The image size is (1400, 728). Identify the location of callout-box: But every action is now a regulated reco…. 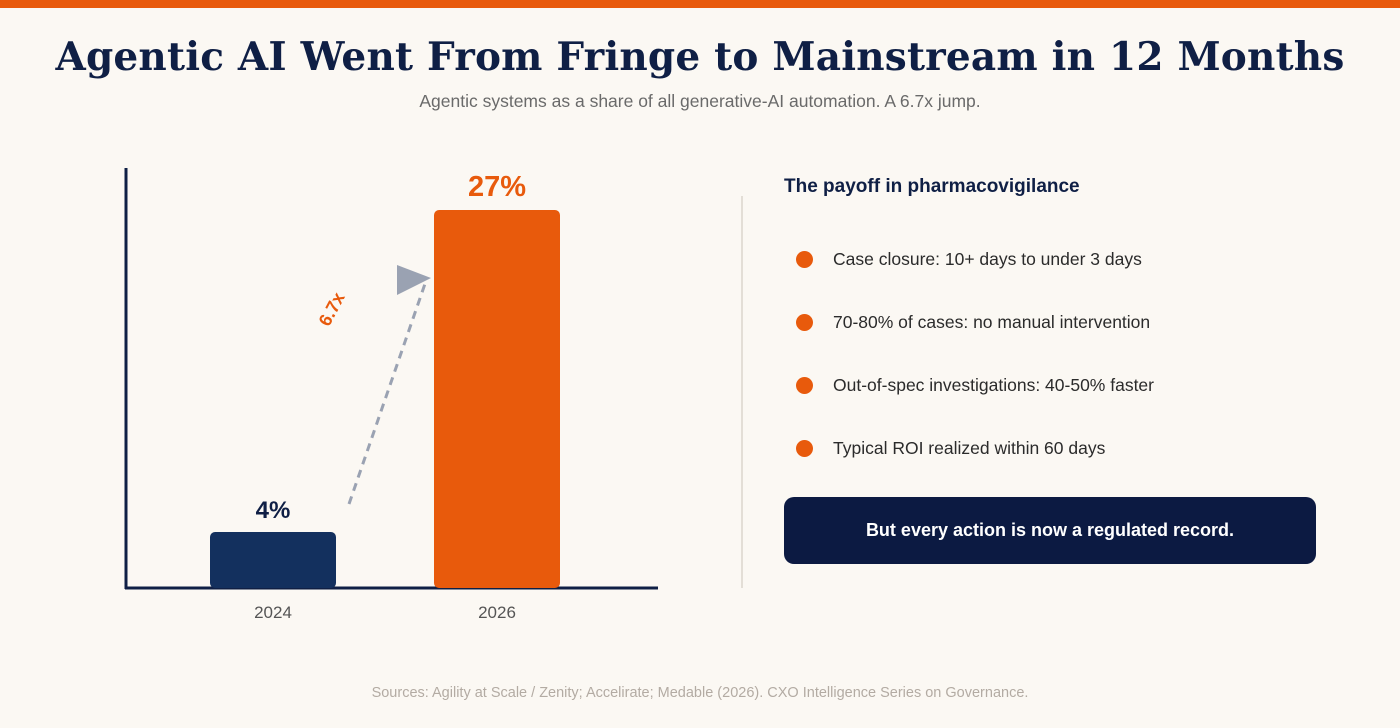
(1050, 530).